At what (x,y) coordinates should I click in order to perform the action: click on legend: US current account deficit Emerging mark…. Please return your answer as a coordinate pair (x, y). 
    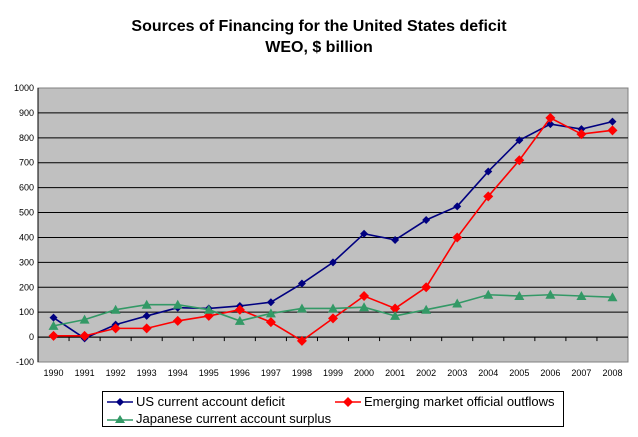
    Looking at the image, I should click on (333, 409).